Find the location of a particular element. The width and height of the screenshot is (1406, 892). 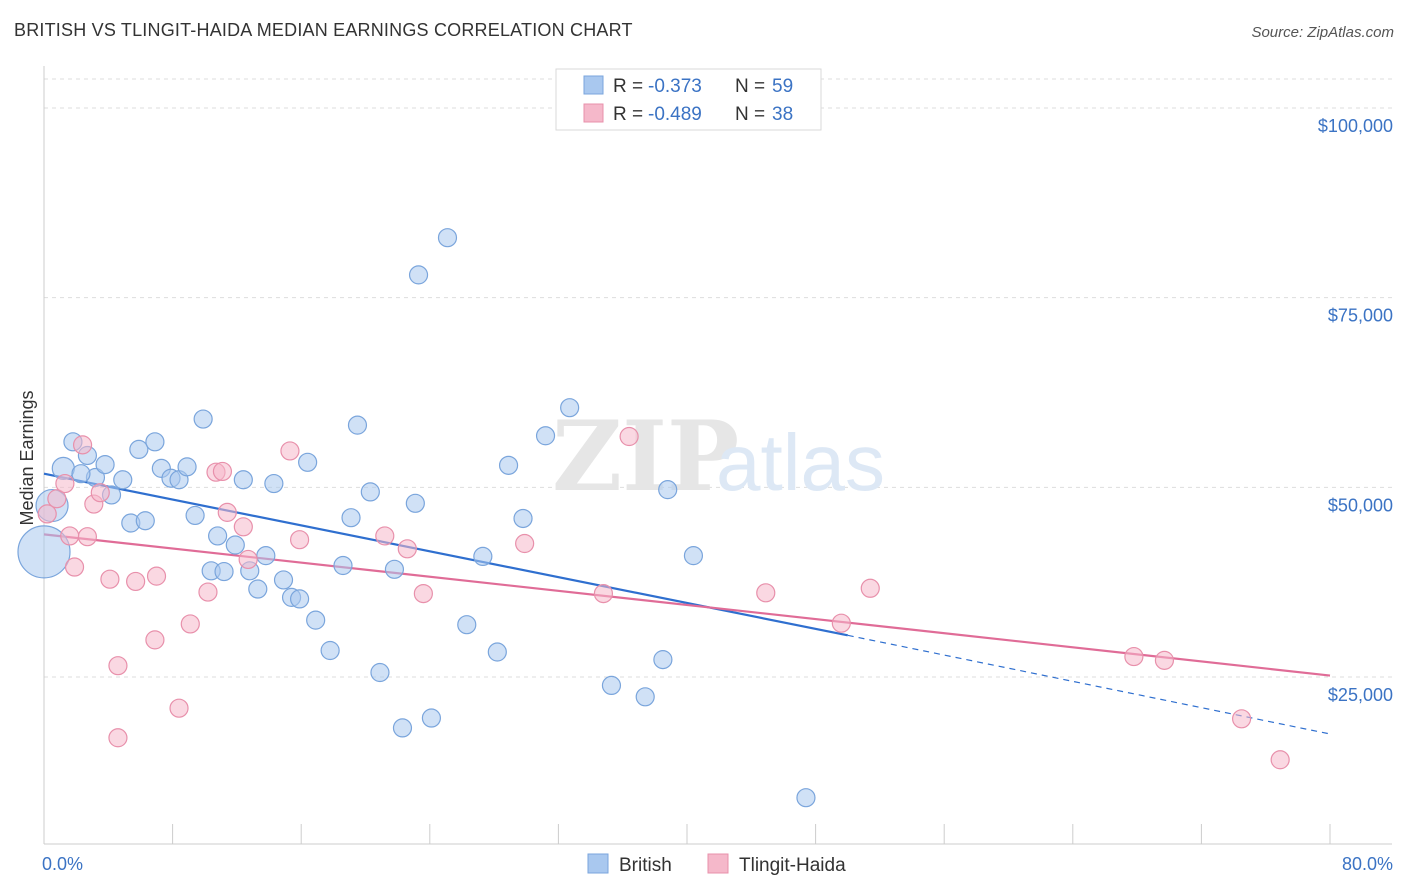

bottom-legend-british: British is located at coordinates (645, 865).